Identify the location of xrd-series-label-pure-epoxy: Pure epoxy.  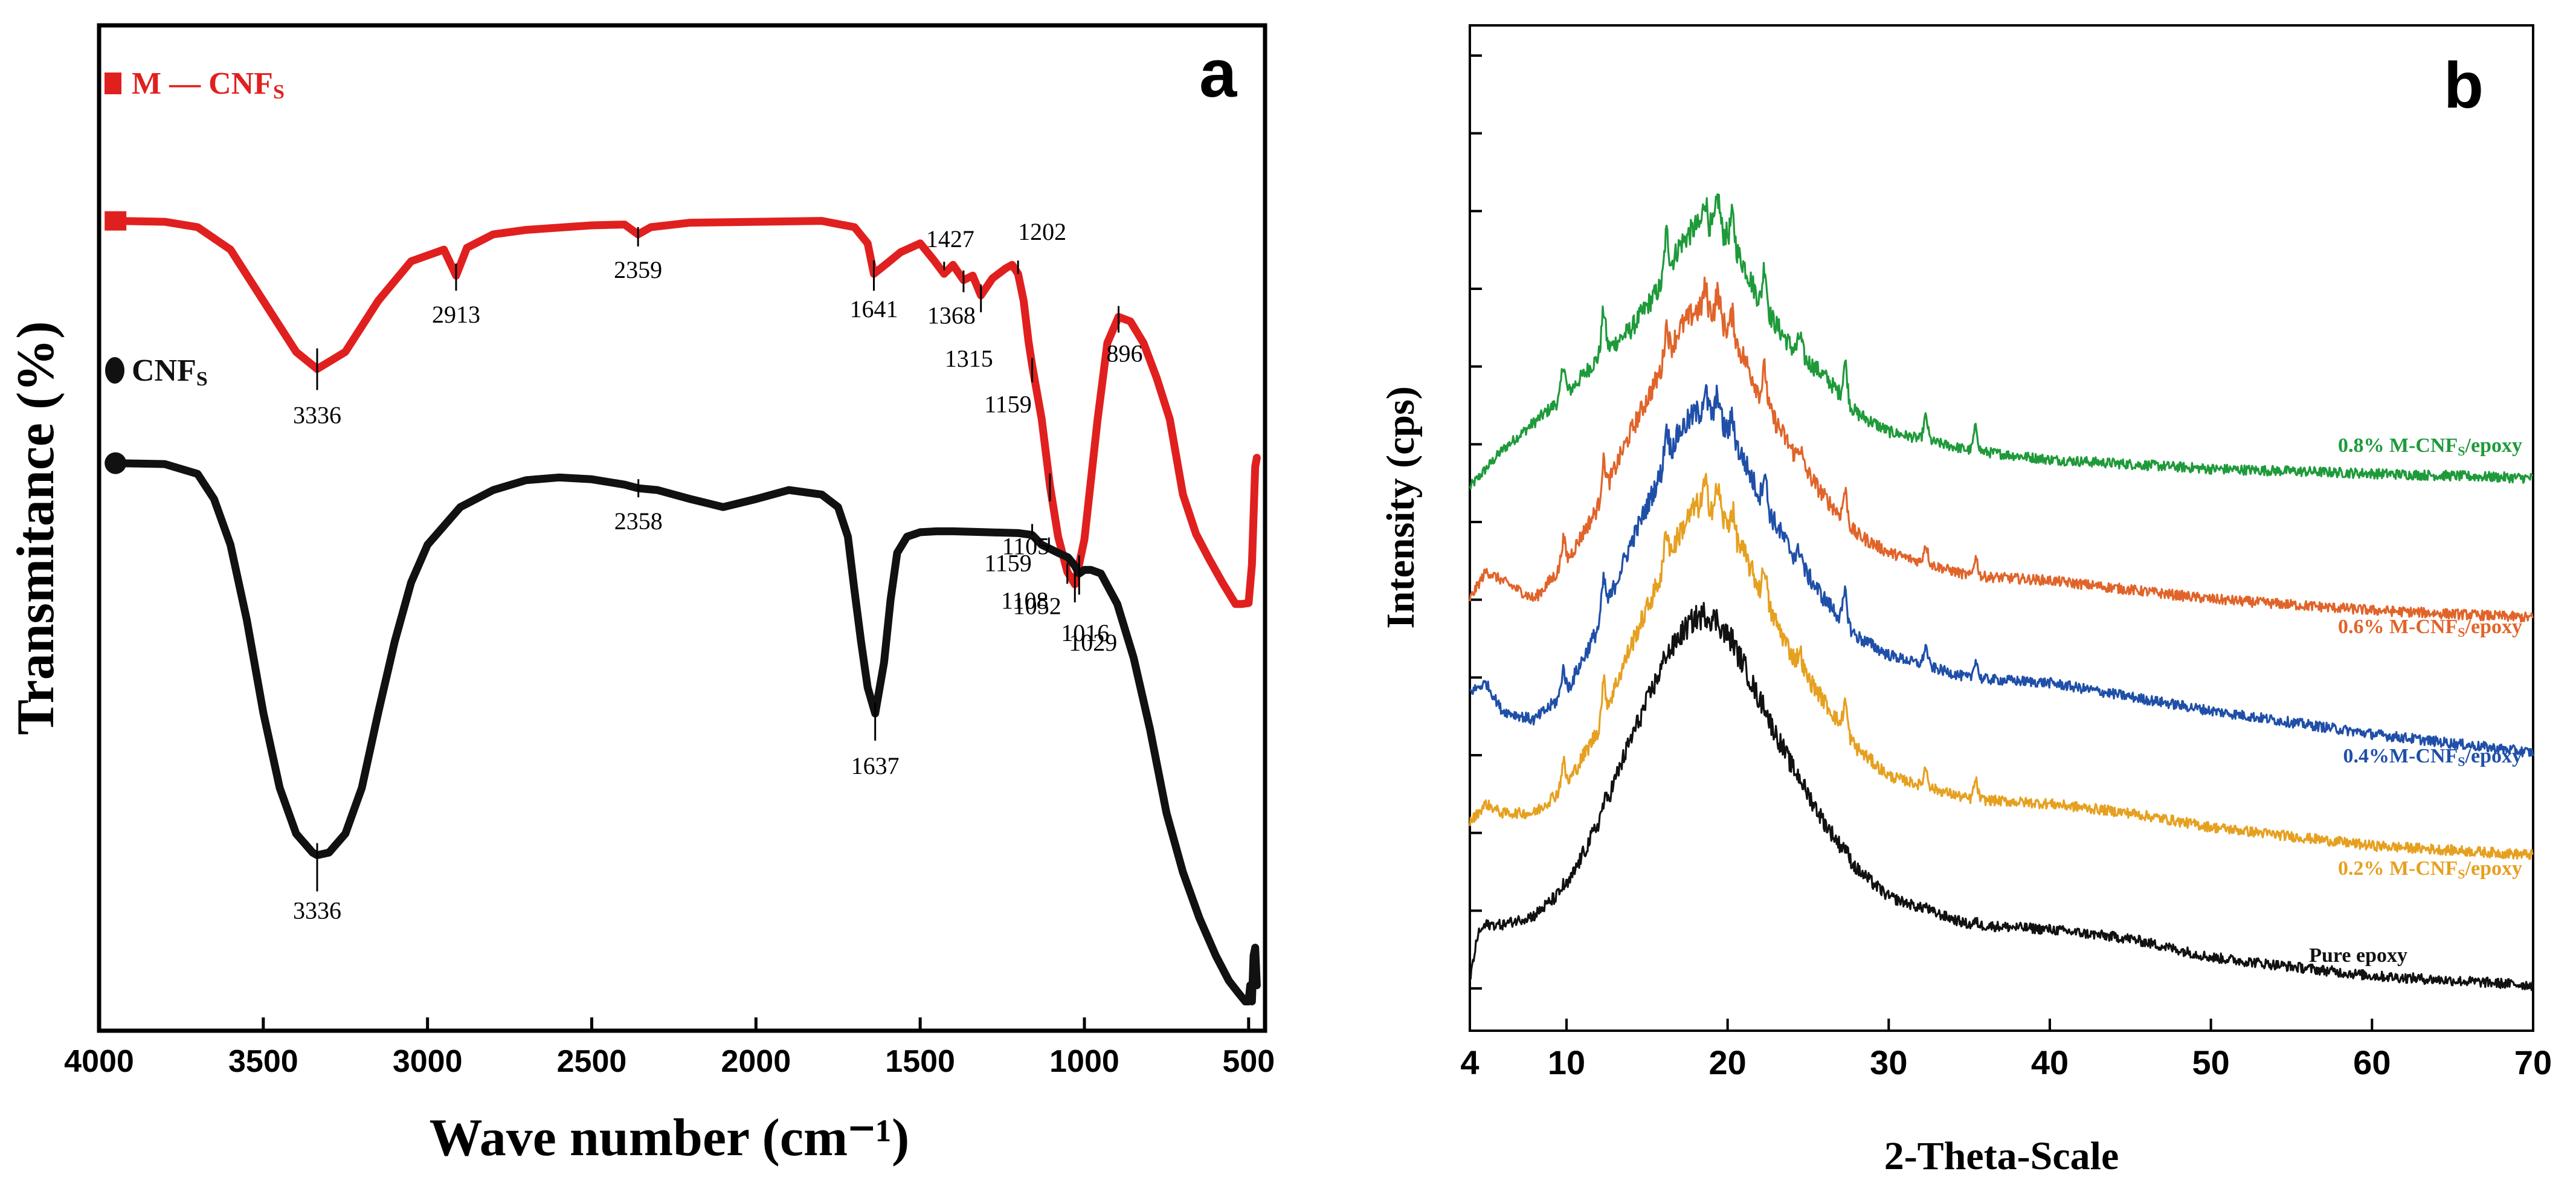
(2358, 955).